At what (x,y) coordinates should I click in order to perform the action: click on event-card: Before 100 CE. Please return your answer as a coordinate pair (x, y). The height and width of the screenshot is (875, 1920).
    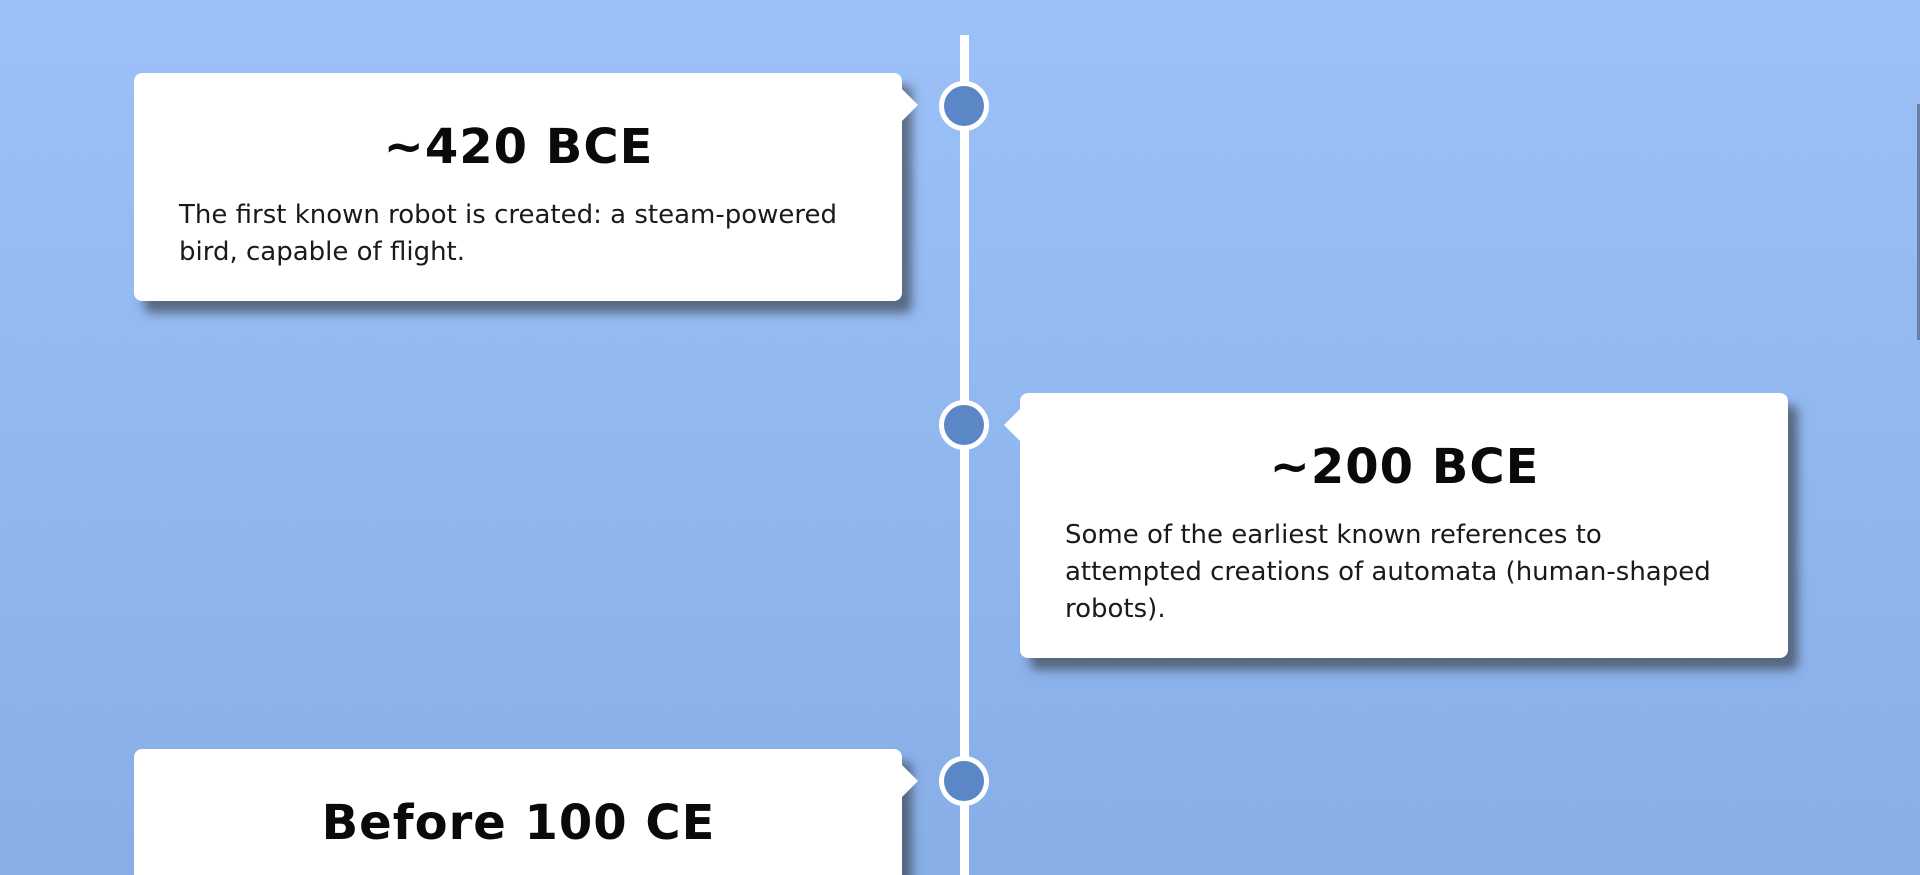
    Looking at the image, I should click on (526, 812).